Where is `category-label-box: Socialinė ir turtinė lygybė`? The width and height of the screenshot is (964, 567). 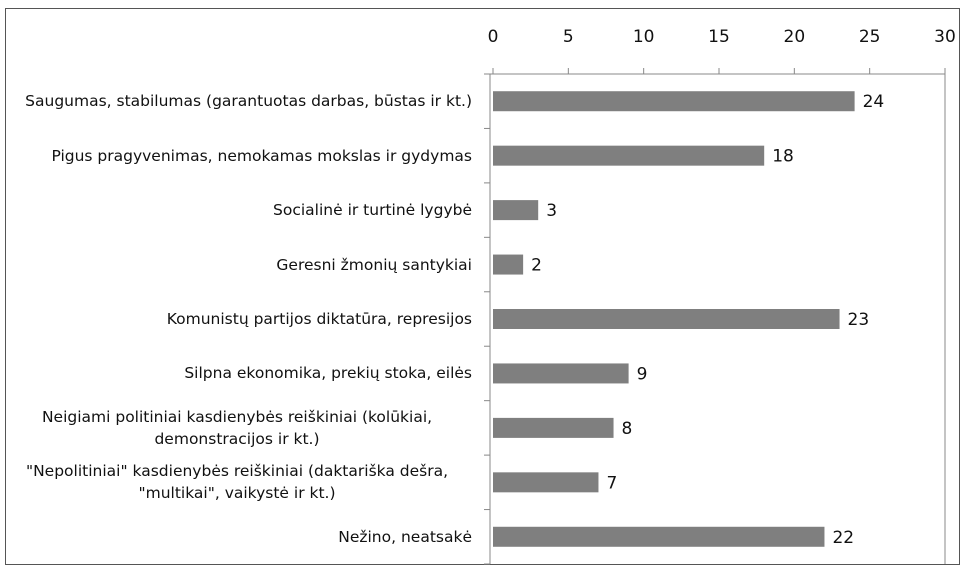
category-label-box: Socialinė ir turtinė lygybė is located at coordinates (372, 210).